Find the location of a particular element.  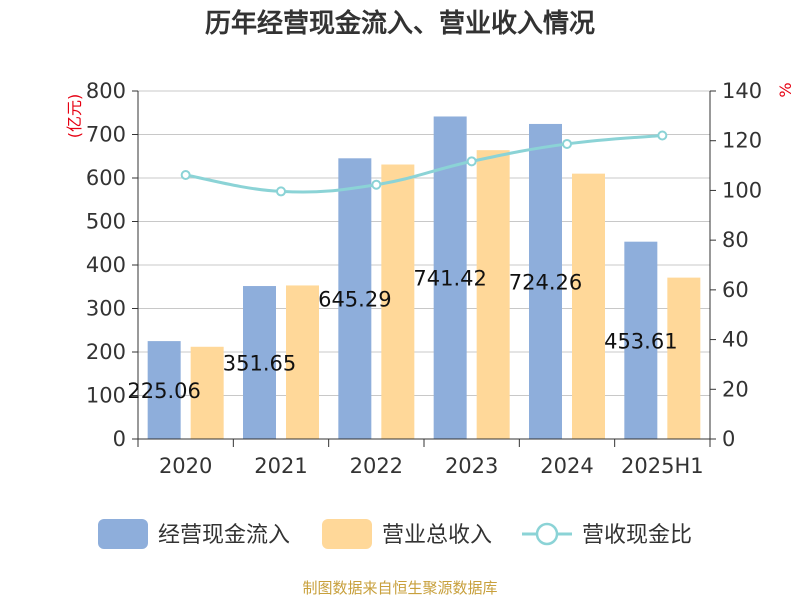

right-axis-tick-label: 100 is located at coordinates (742, 190).